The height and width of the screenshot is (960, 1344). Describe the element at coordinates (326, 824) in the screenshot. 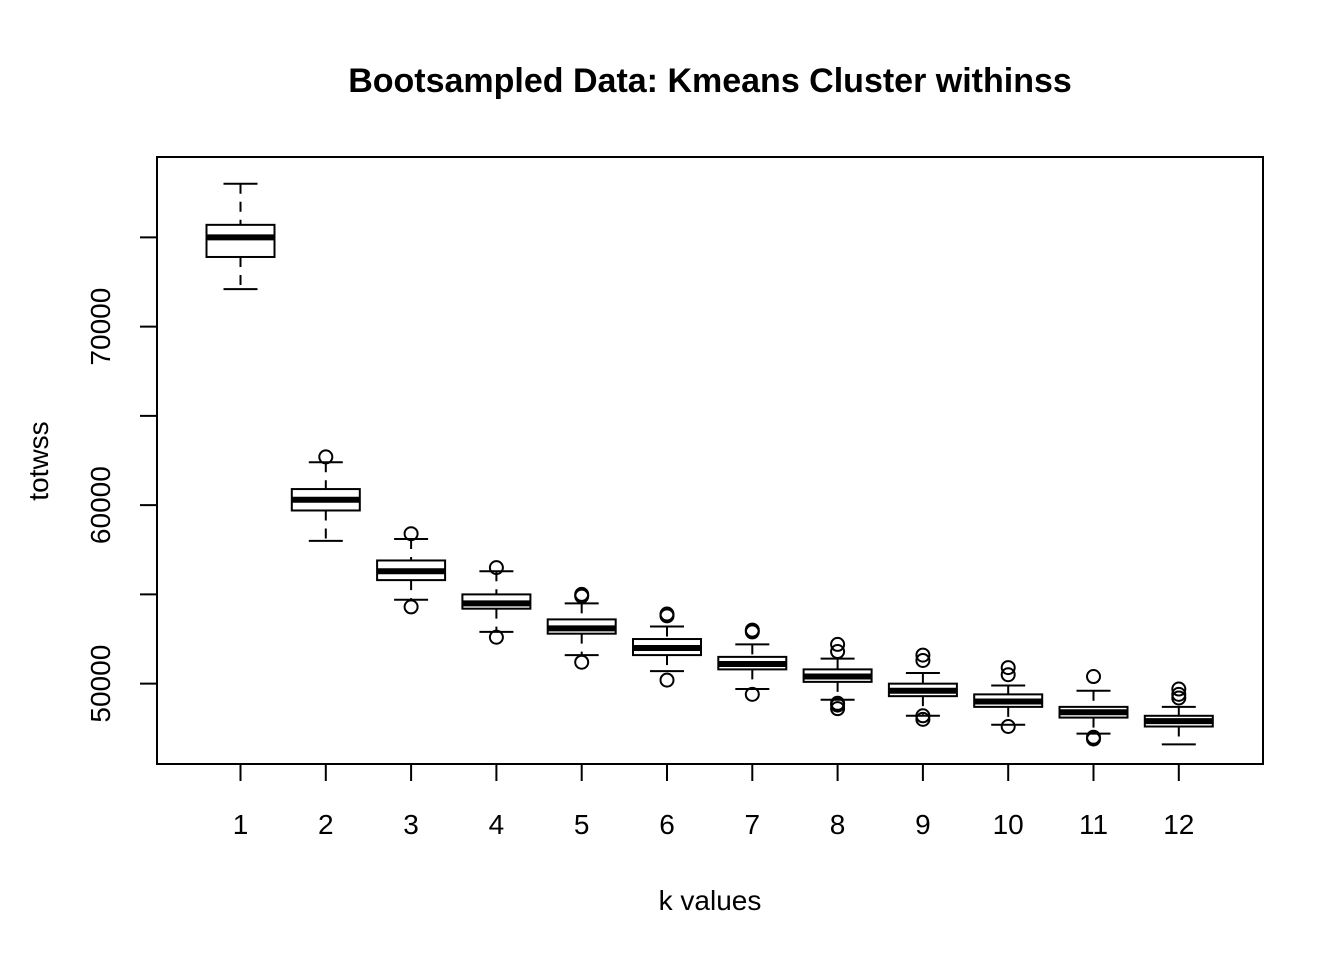

I see `x-tick-label: 2` at that location.